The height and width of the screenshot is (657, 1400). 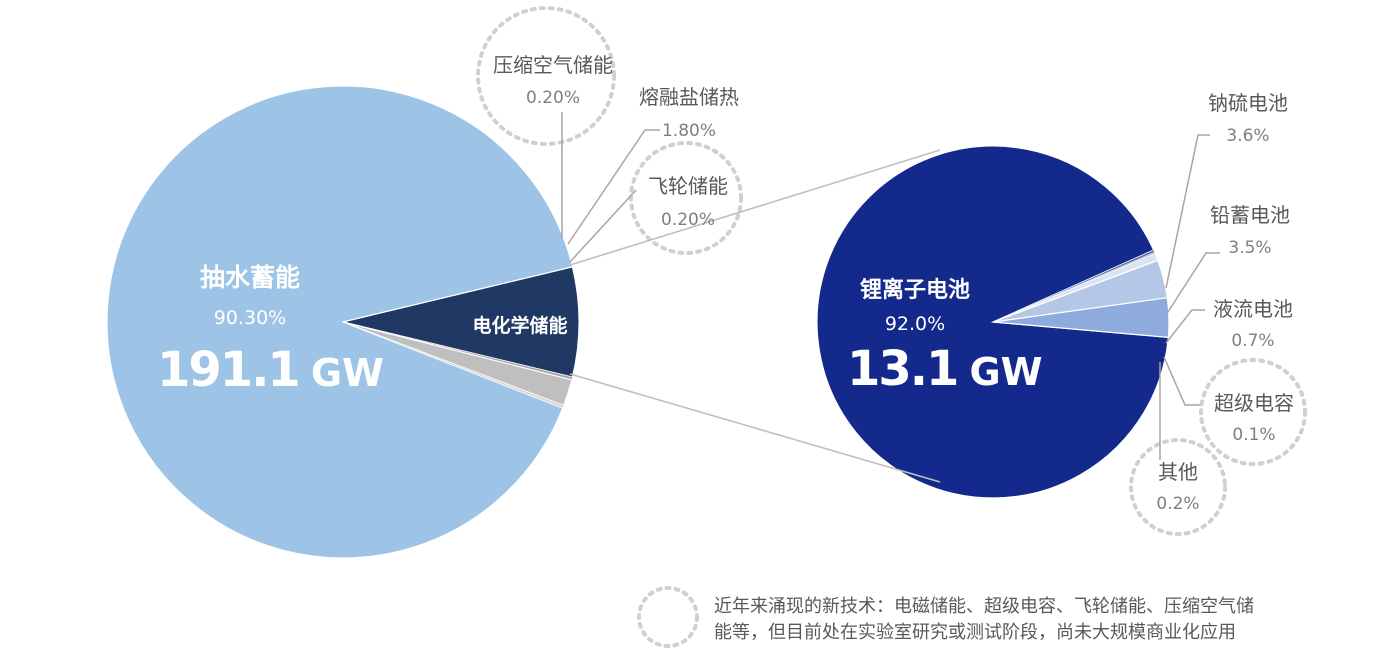 I want to click on label-other: 其他, so click(x=1178, y=472).